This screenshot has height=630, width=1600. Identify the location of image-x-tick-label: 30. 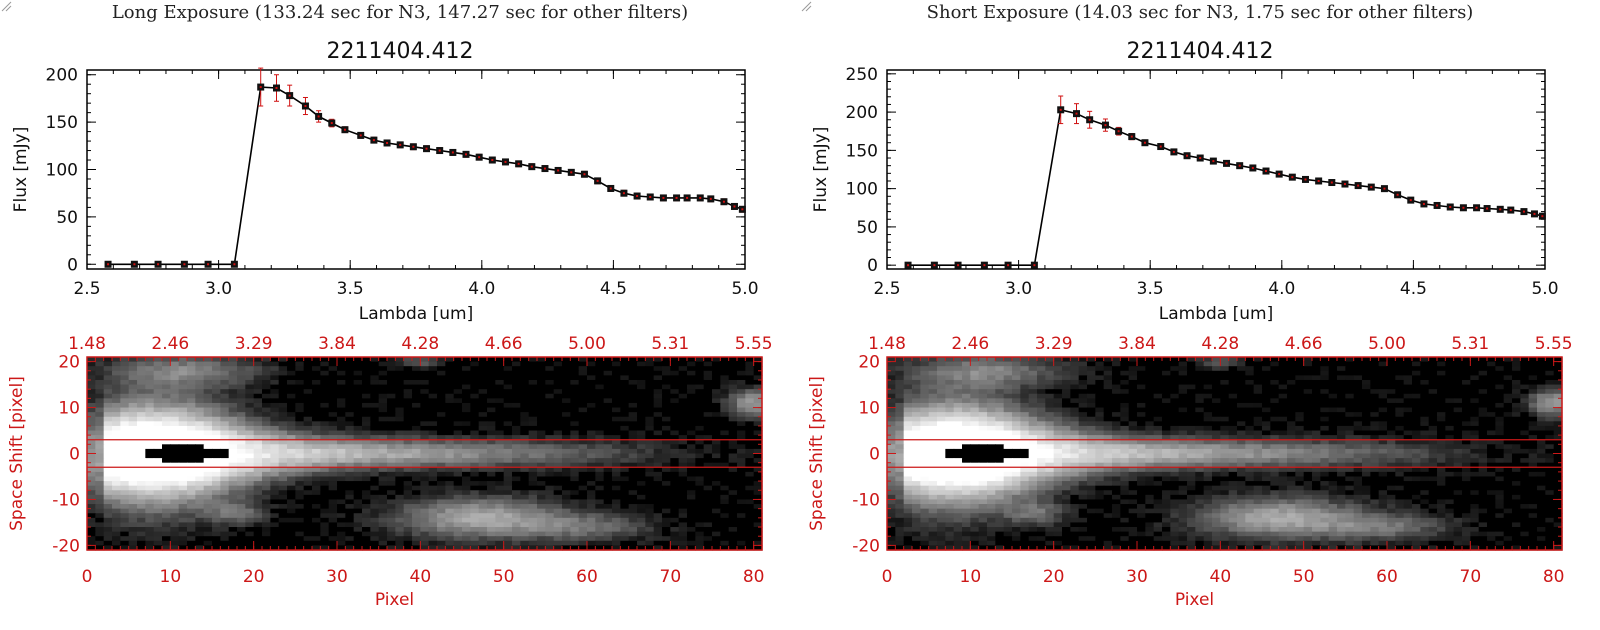
(337, 577).